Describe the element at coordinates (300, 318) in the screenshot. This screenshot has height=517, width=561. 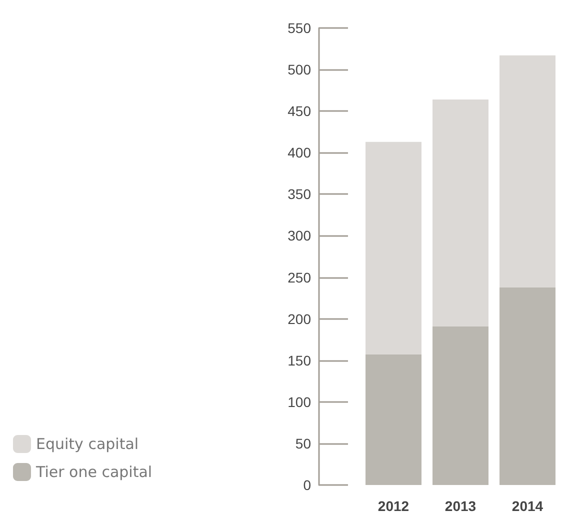
I see `y-tick-label: 200` at that location.